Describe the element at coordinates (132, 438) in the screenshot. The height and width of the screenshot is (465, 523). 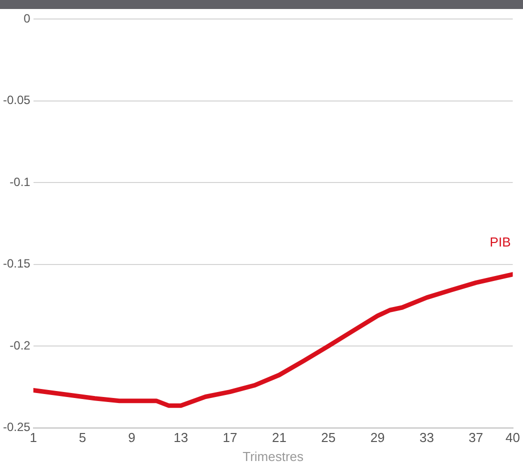
I see `x-tick-label: 9` at that location.